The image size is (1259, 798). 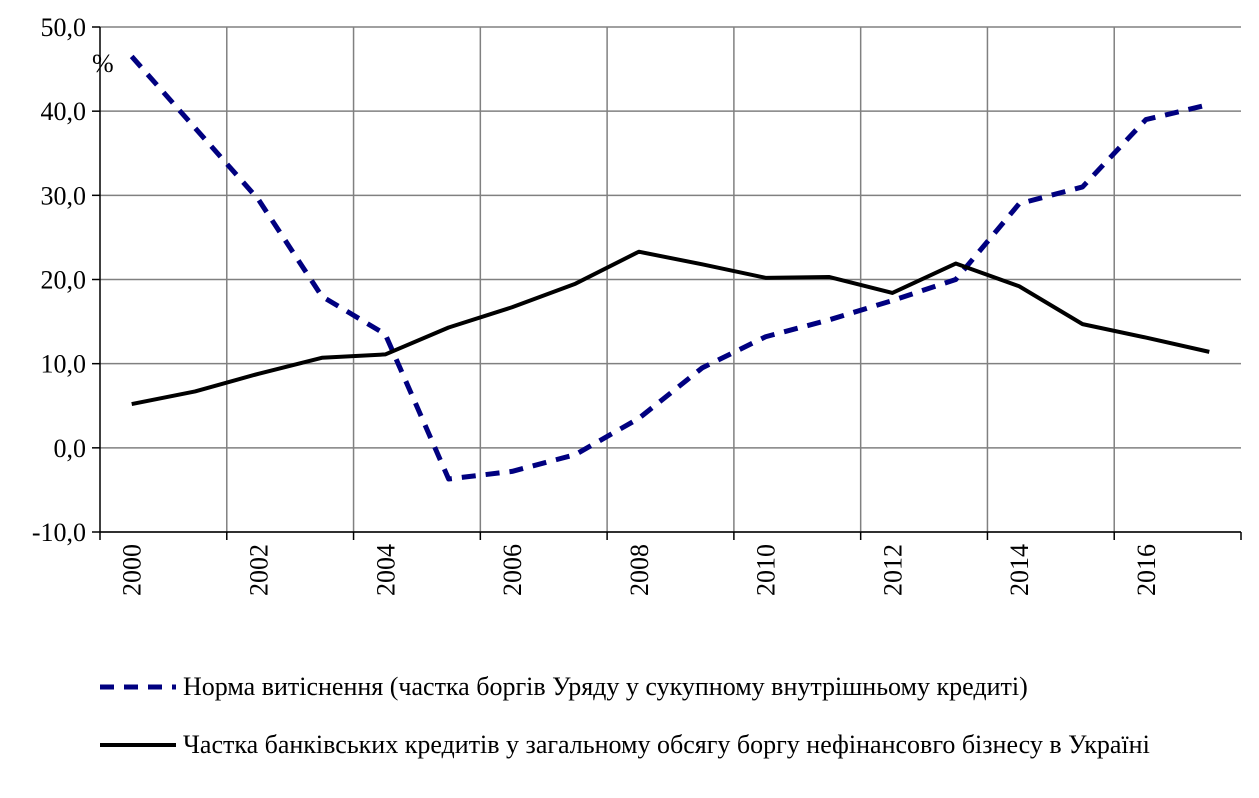 I want to click on x-tick-label: 2008, so click(x=639, y=570).